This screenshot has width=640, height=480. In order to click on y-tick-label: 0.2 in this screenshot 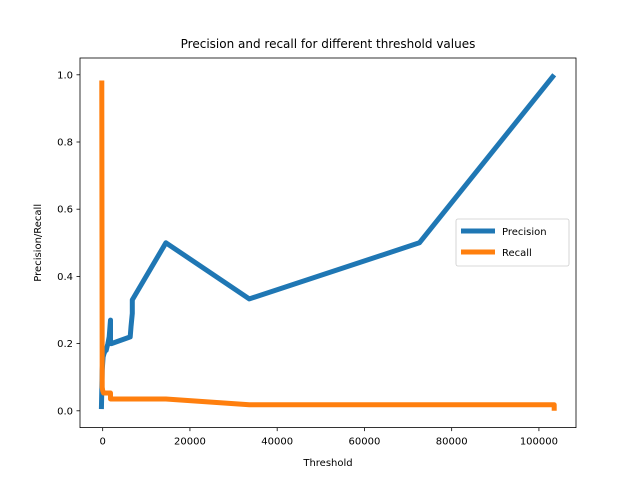, I will do `click(65, 344)`.